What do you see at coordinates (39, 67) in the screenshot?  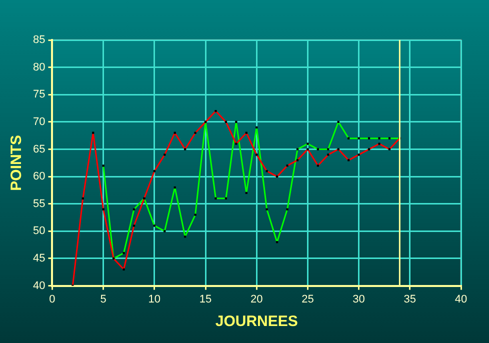 I see `y-tick-label: 80` at bounding box center [39, 67].